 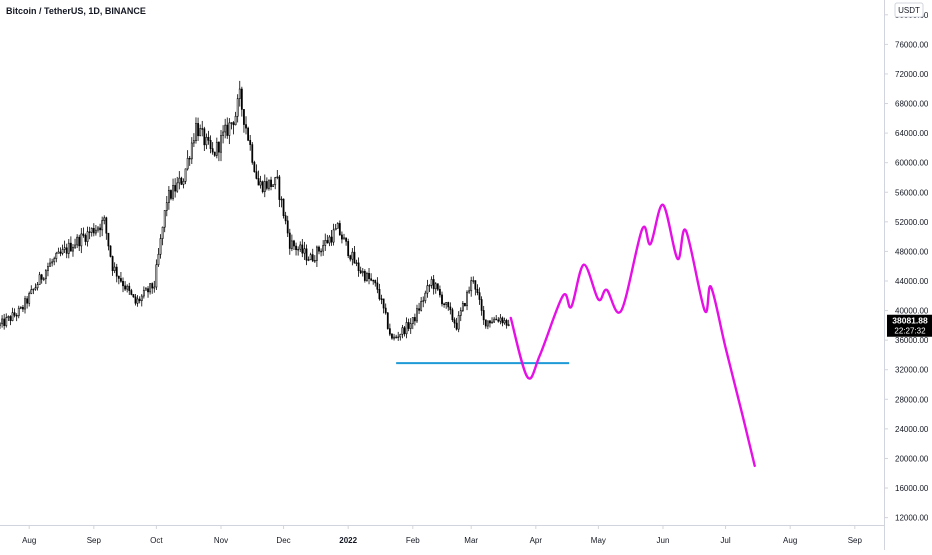 I want to click on price-tick-label: 56000.00, so click(x=912, y=192).